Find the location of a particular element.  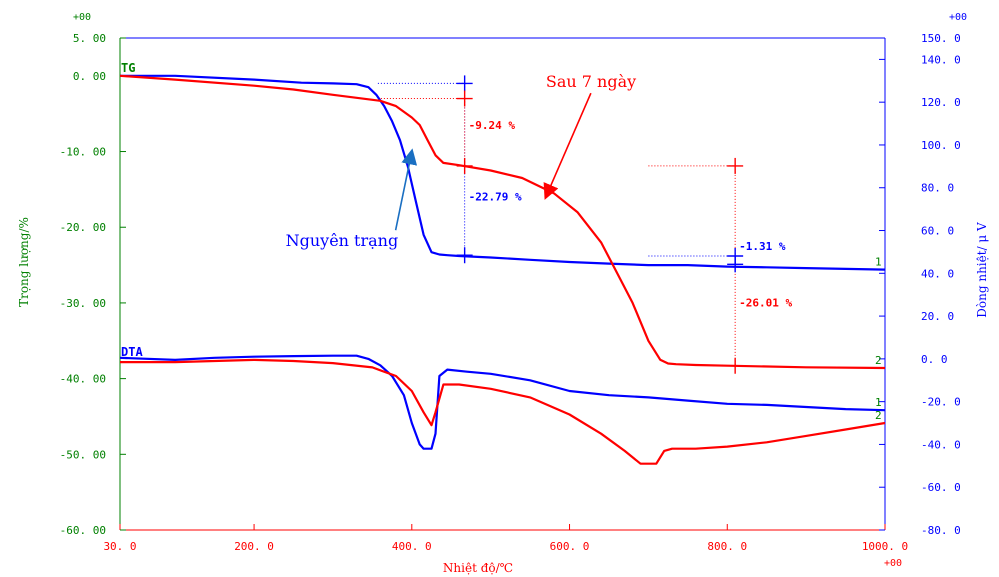

left-tick-label: -10. 00 is located at coordinates (83, 152).